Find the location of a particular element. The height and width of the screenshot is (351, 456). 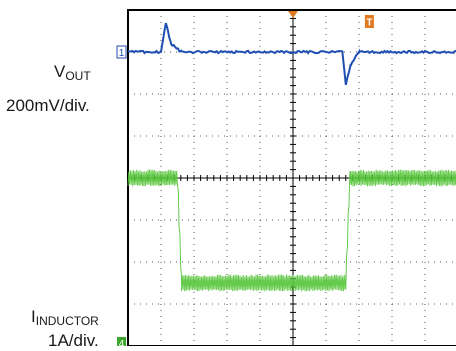

trigger-t-marker: T is located at coordinates (369, 22).